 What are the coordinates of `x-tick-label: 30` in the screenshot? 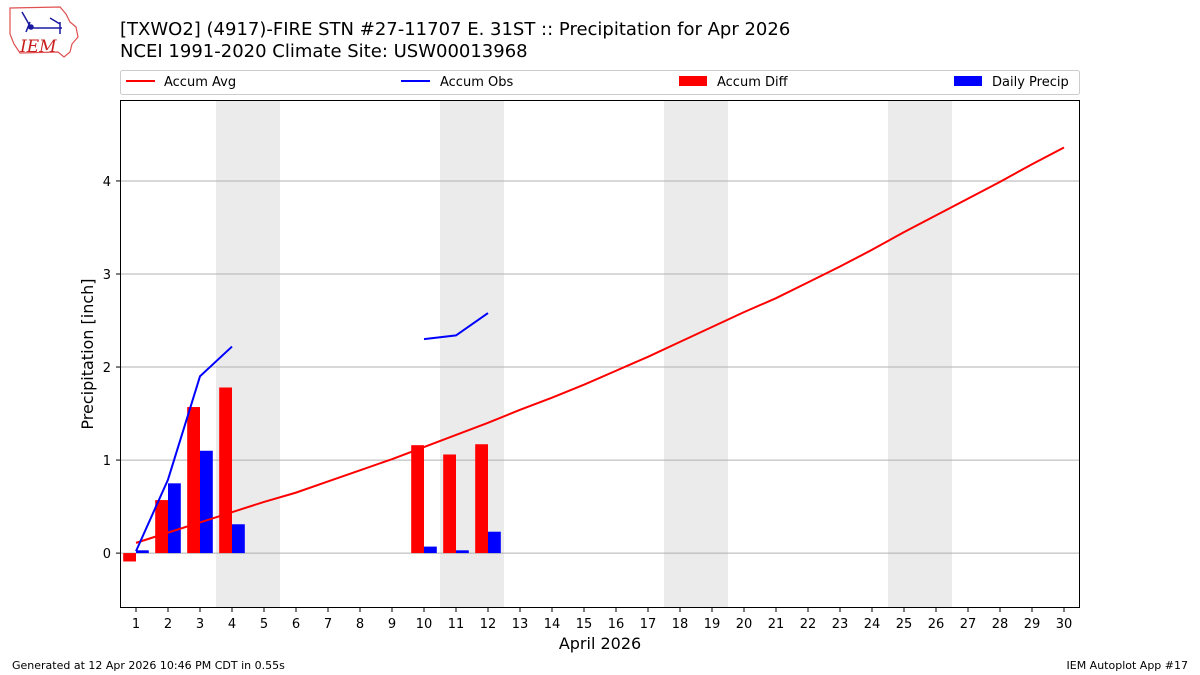 It's located at (1064, 624).